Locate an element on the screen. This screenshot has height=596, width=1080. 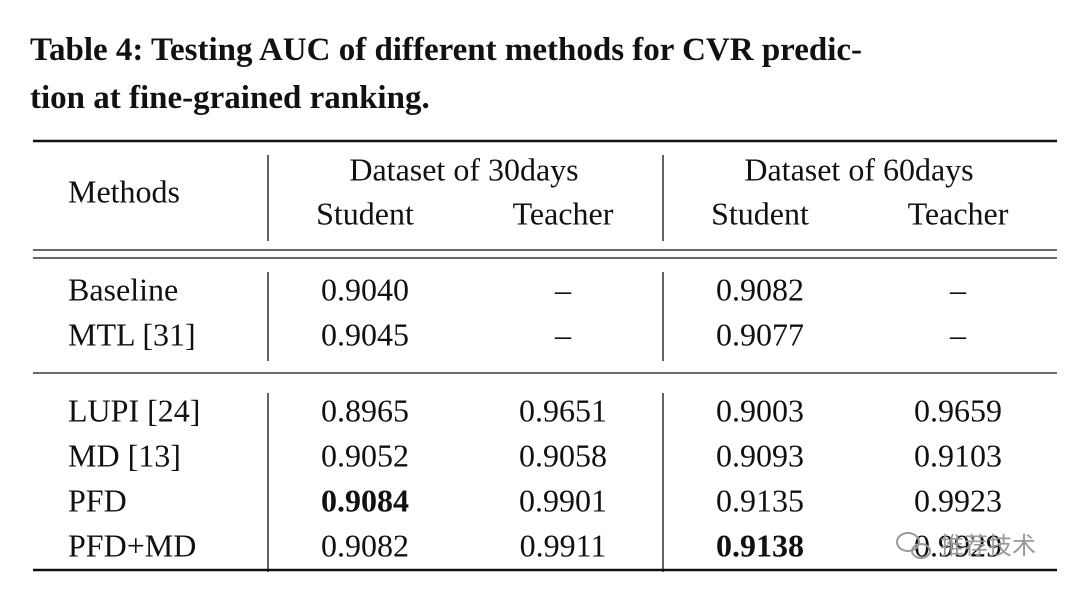
auc-cell: 0.9923 is located at coordinates (958, 500).